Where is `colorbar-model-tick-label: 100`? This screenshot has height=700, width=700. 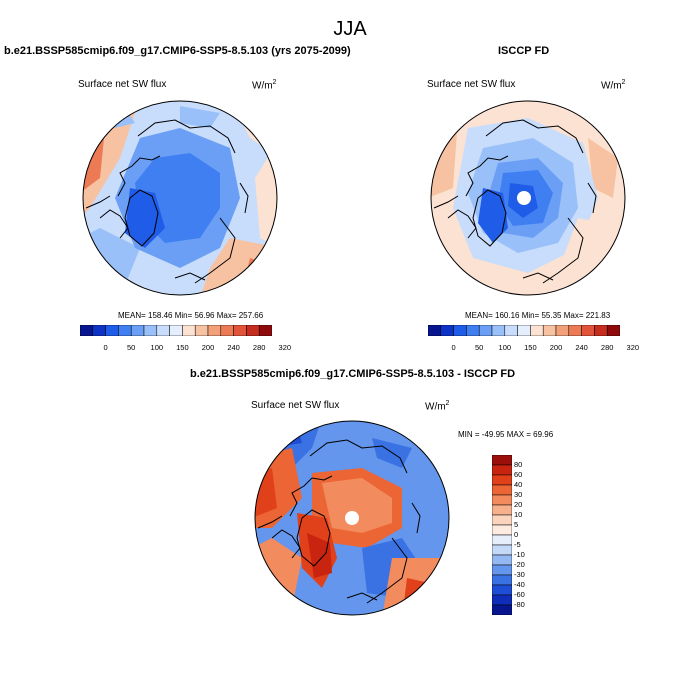
colorbar-model-tick-label: 100 is located at coordinates (157, 347).